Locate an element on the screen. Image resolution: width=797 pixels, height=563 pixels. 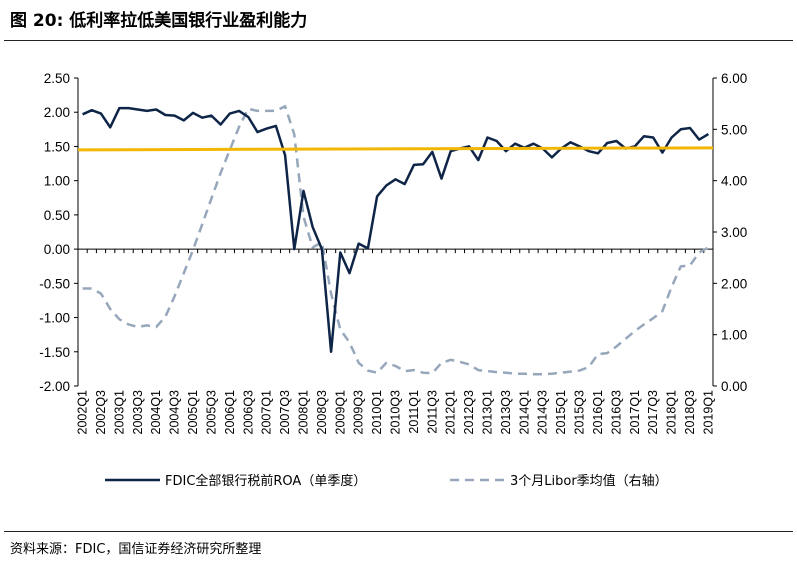
x-tick-label: 2009Q1 is located at coordinates (340, 412).